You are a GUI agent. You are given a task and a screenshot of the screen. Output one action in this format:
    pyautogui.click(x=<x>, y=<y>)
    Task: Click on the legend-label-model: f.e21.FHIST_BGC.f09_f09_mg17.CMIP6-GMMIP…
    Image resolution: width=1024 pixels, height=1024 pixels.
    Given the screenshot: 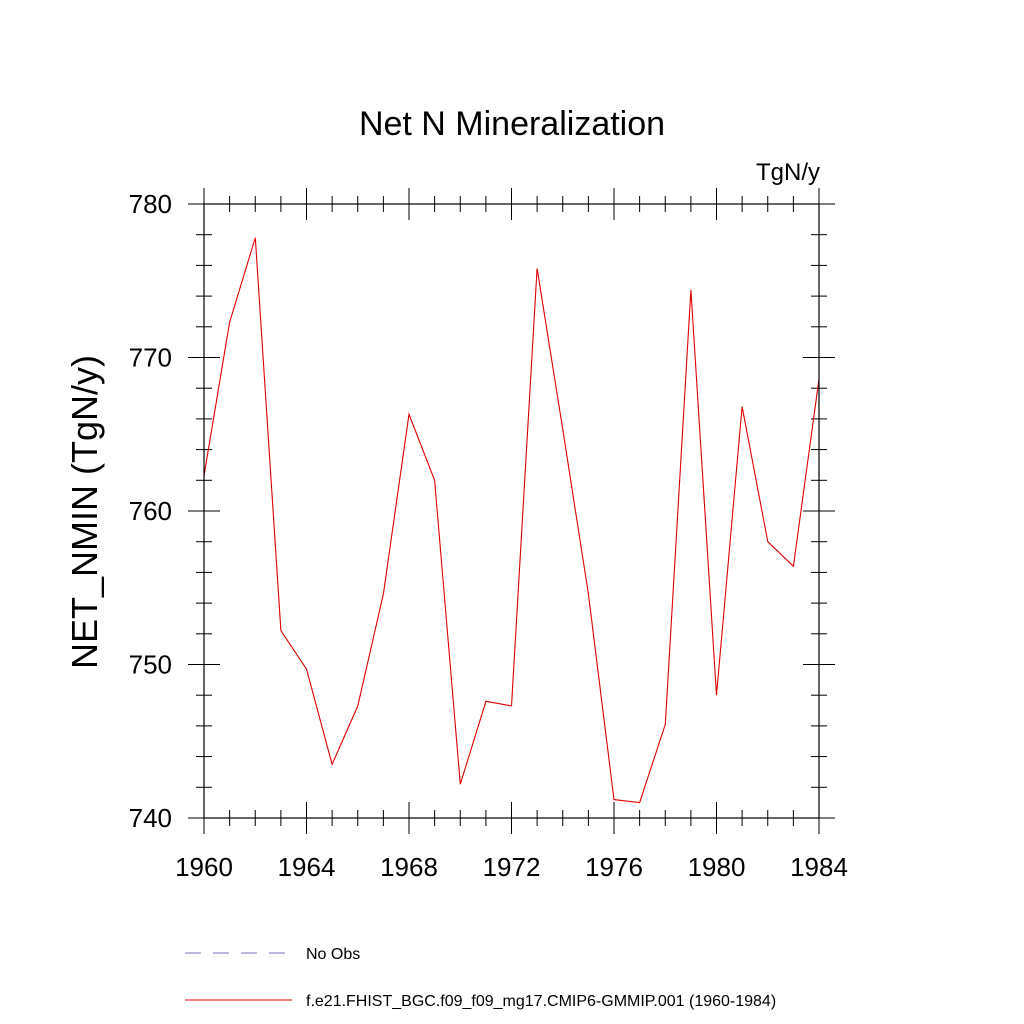 What is the action you would take?
    pyautogui.click(x=541, y=1001)
    